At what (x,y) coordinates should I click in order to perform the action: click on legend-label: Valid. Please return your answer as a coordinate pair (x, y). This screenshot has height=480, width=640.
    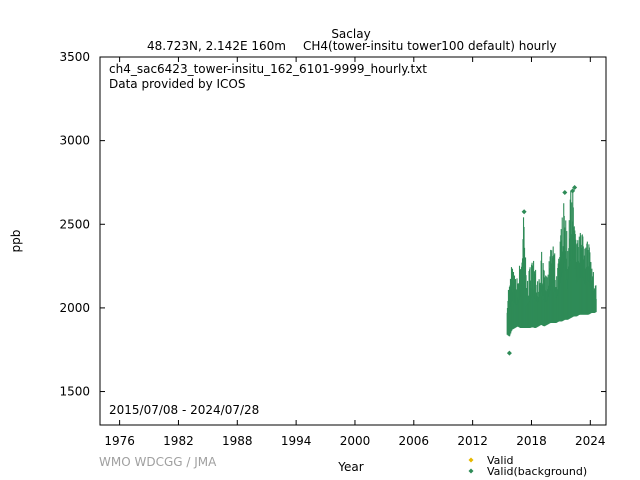
    Looking at the image, I should click on (500, 460).